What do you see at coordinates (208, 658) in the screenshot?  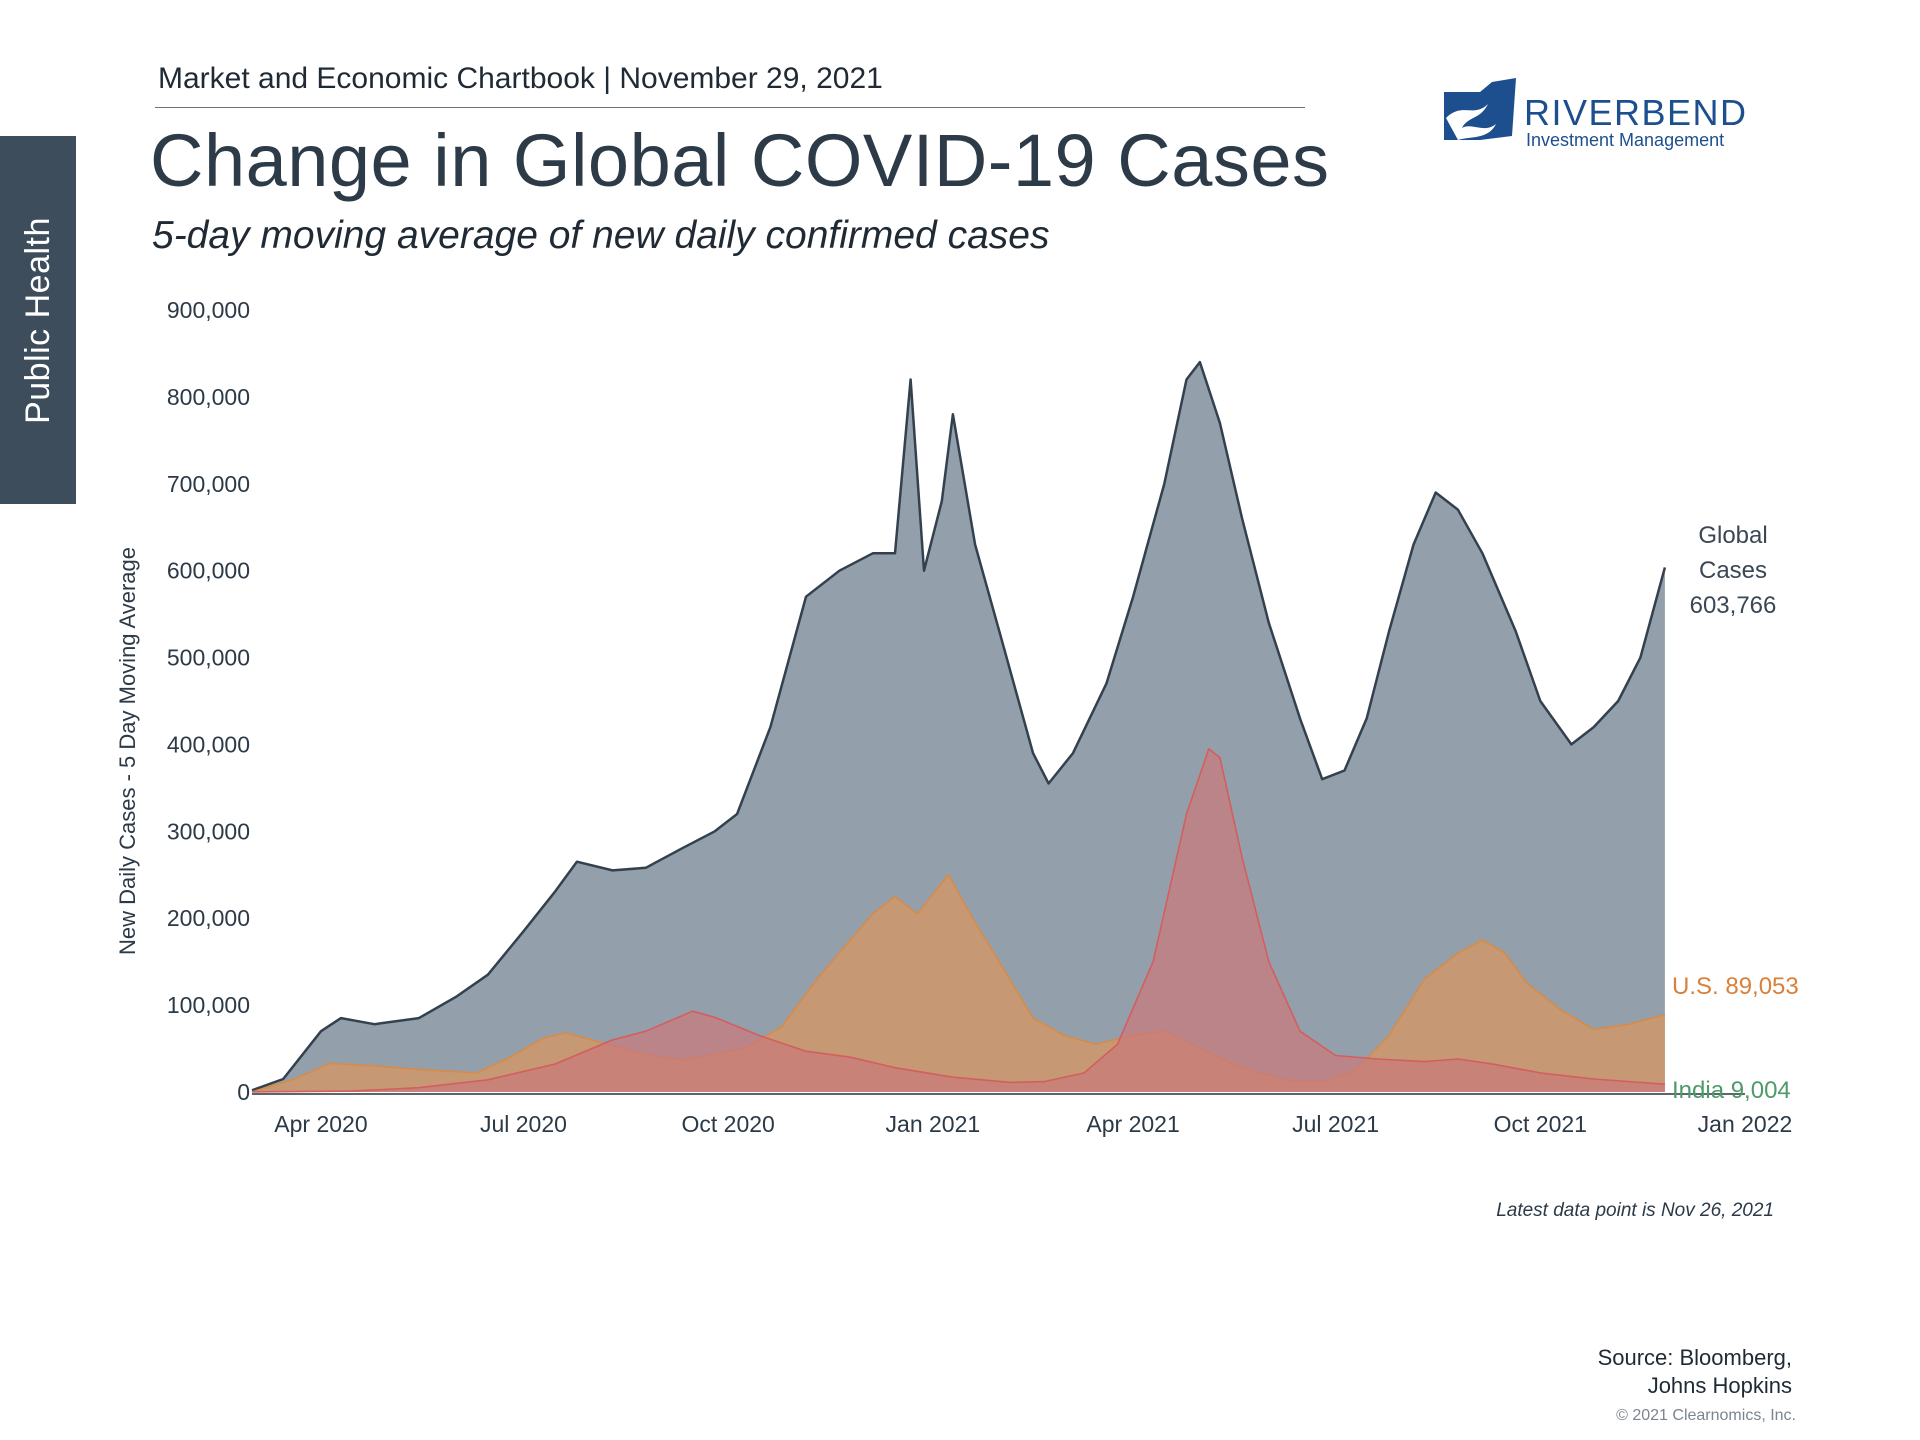 I see `y-tick-label: 500,000` at bounding box center [208, 658].